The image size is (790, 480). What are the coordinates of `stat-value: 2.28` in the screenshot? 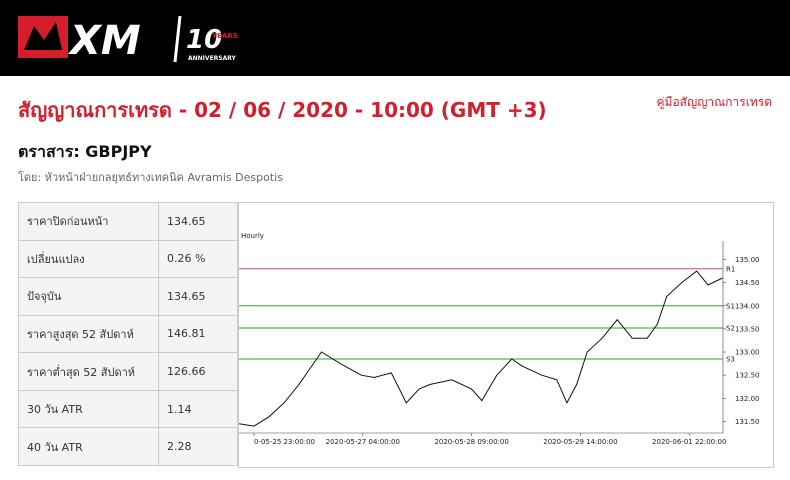 It's located at (198, 446).